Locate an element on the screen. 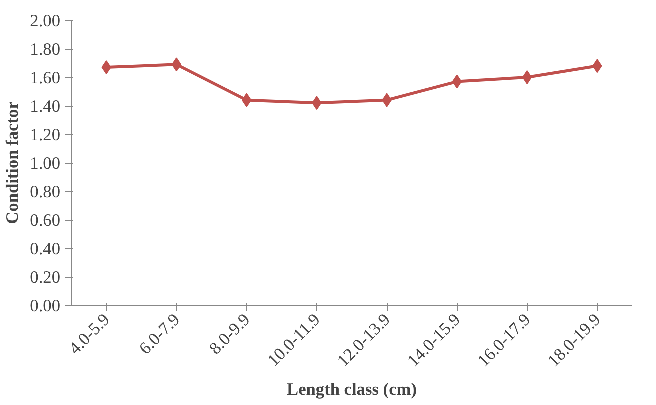 Image resolution: width=656 pixels, height=405 pixels. y-tick-label: 0.60 is located at coordinates (45, 220).